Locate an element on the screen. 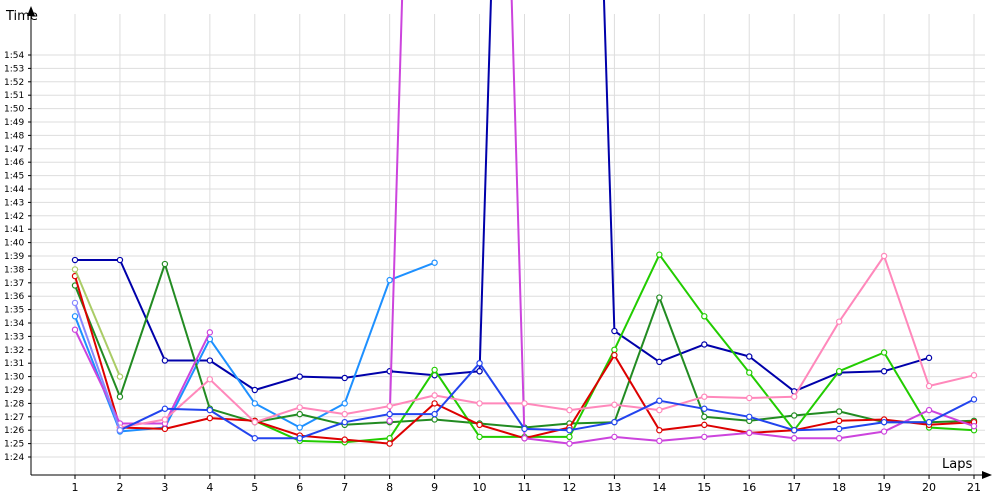 The width and height of the screenshot is (1000, 500). y-tick-label: 1:48 is located at coordinates (14, 136).